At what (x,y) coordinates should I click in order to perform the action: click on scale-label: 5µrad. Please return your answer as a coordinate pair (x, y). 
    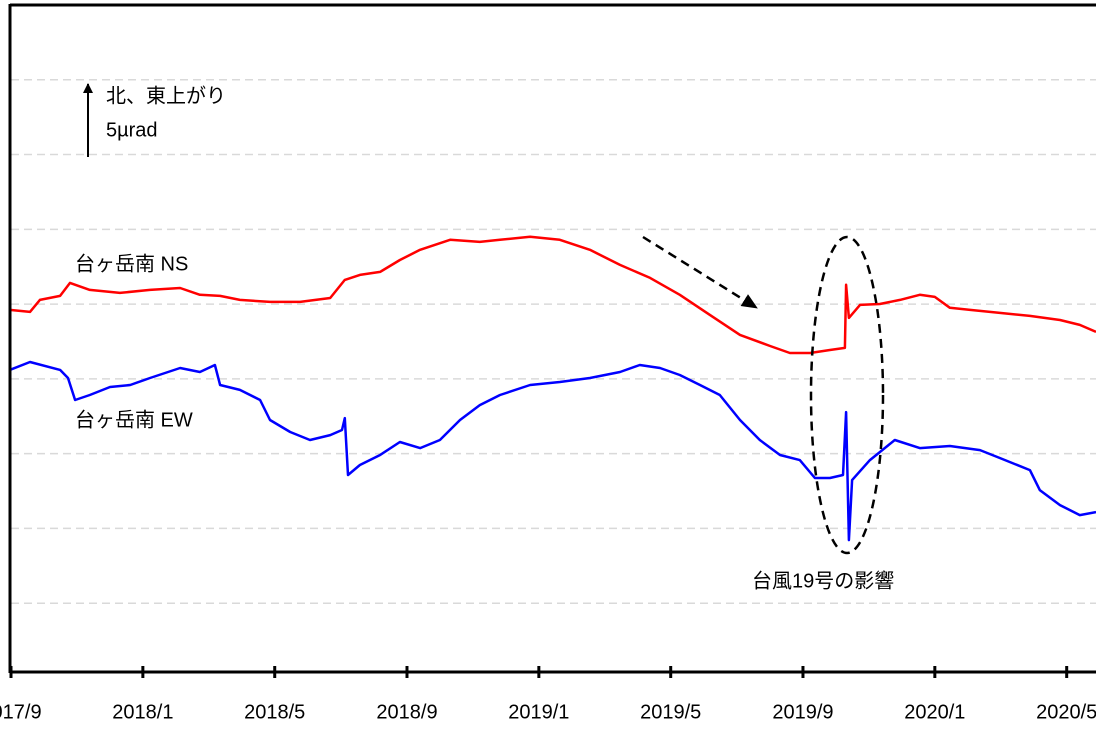
    Looking at the image, I should click on (132, 130).